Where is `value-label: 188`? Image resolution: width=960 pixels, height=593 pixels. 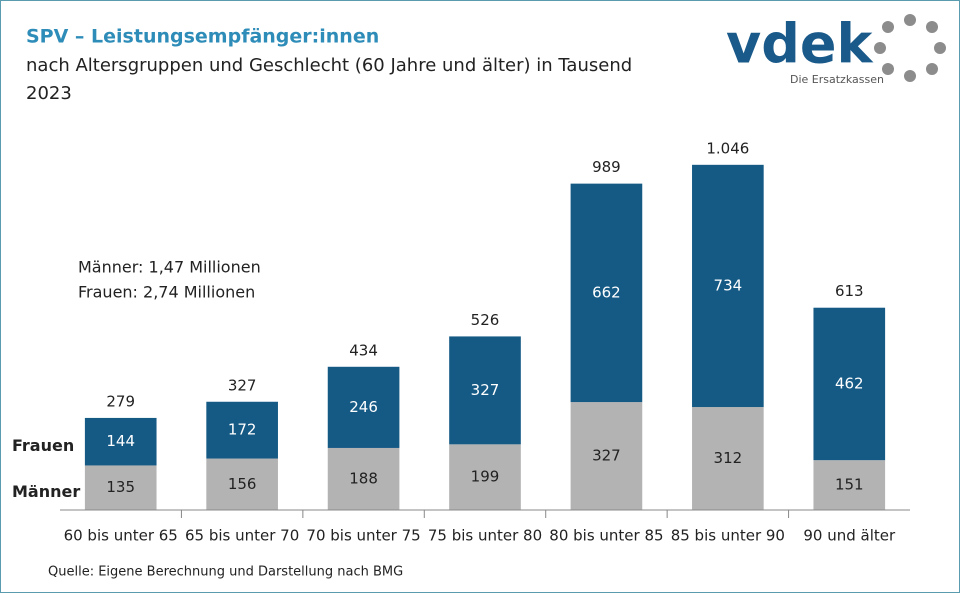
value-label: 188 is located at coordinates (363, 478).